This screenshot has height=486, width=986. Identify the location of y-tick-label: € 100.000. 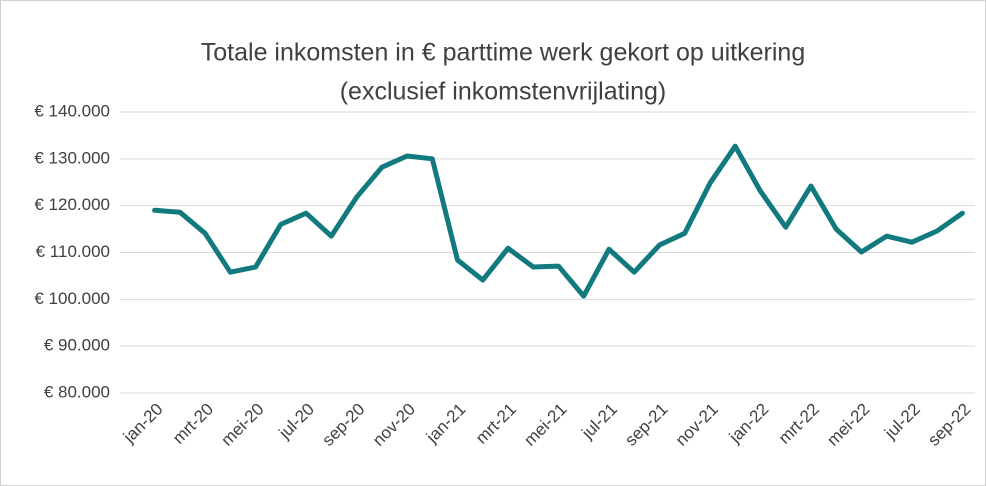
(72, 298).